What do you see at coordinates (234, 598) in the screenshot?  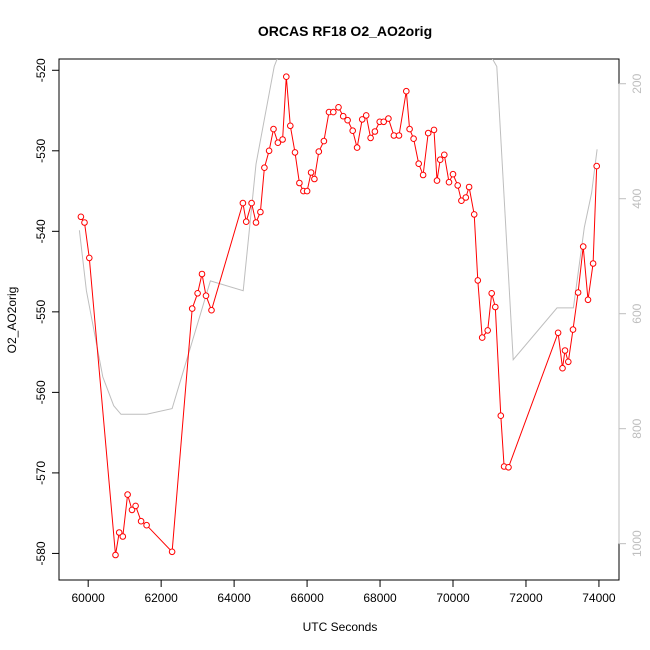 I see `x-tick-label: 64000` at bounding box center [234, 598].